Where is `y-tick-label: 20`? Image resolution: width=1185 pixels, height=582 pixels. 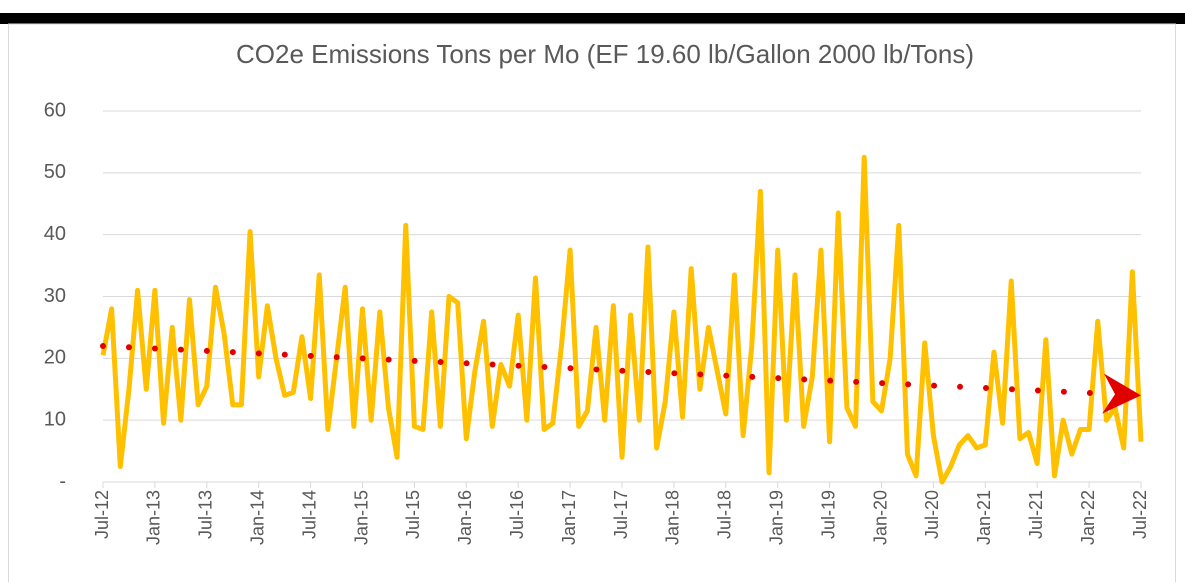 y-tick-label: 20 is located at coordinates (55, 358).